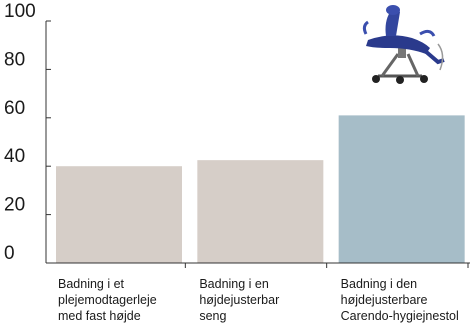 Image resolution: width=474 pixels, height=327 pixels. I want to click on y-axis: 0 20 40 60 80 100, so click(27, 132).